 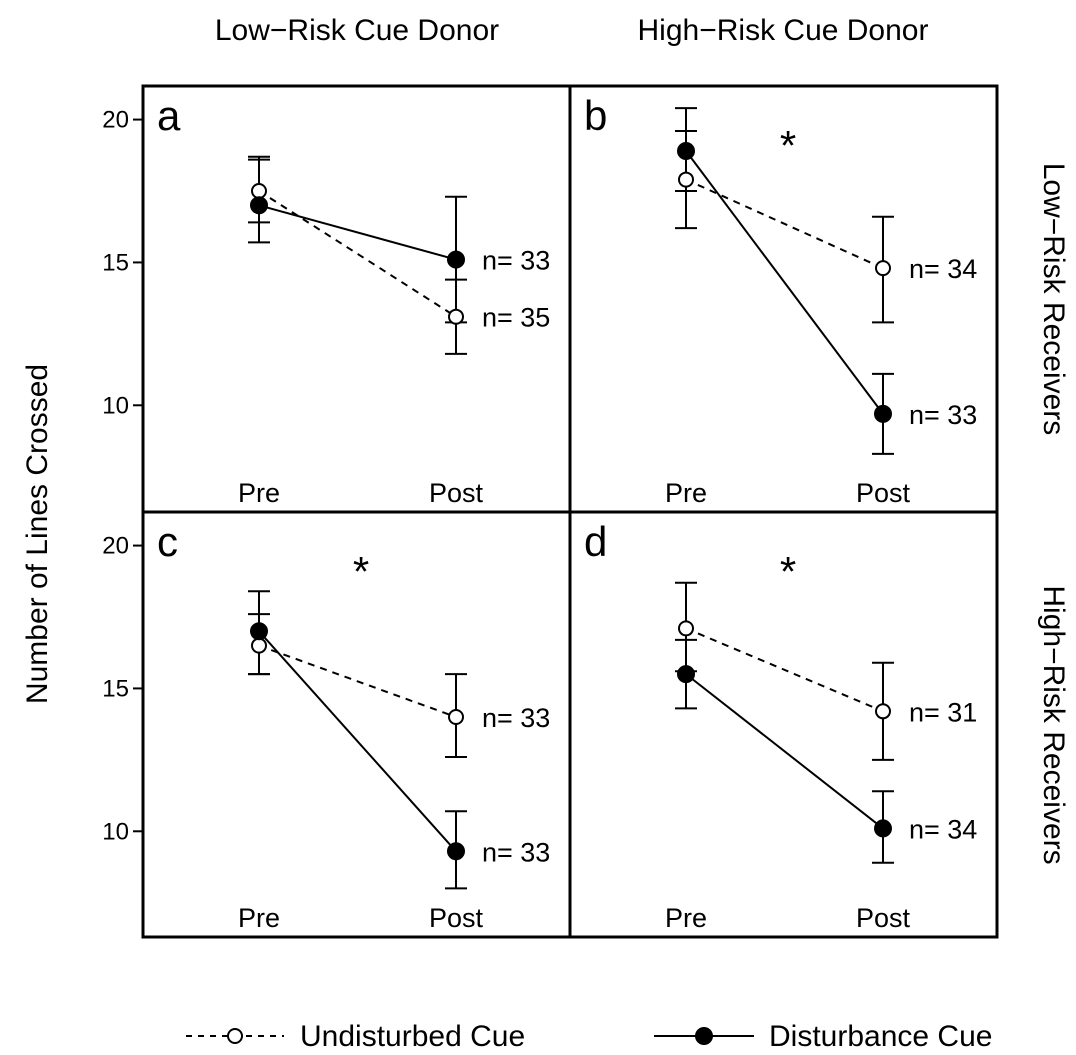 What do you see at coordinates (516, 718) in the screenshot?
I see `undisturbed-n-label: n= 33` at bounding box center [516, 718].